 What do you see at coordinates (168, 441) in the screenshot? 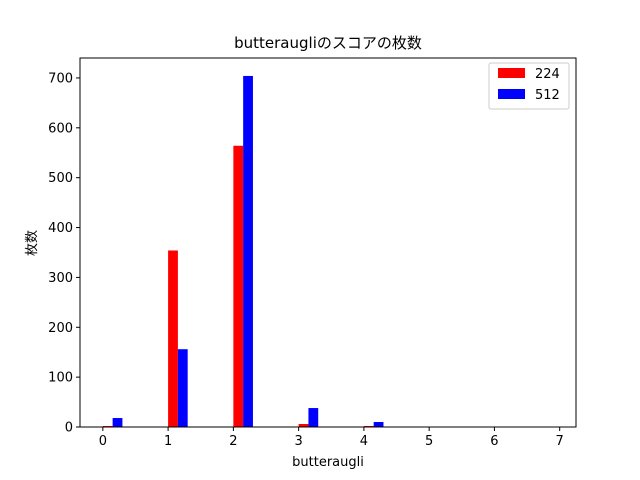
I see `x-tick-label: 1` at bounding box center [168, 441].